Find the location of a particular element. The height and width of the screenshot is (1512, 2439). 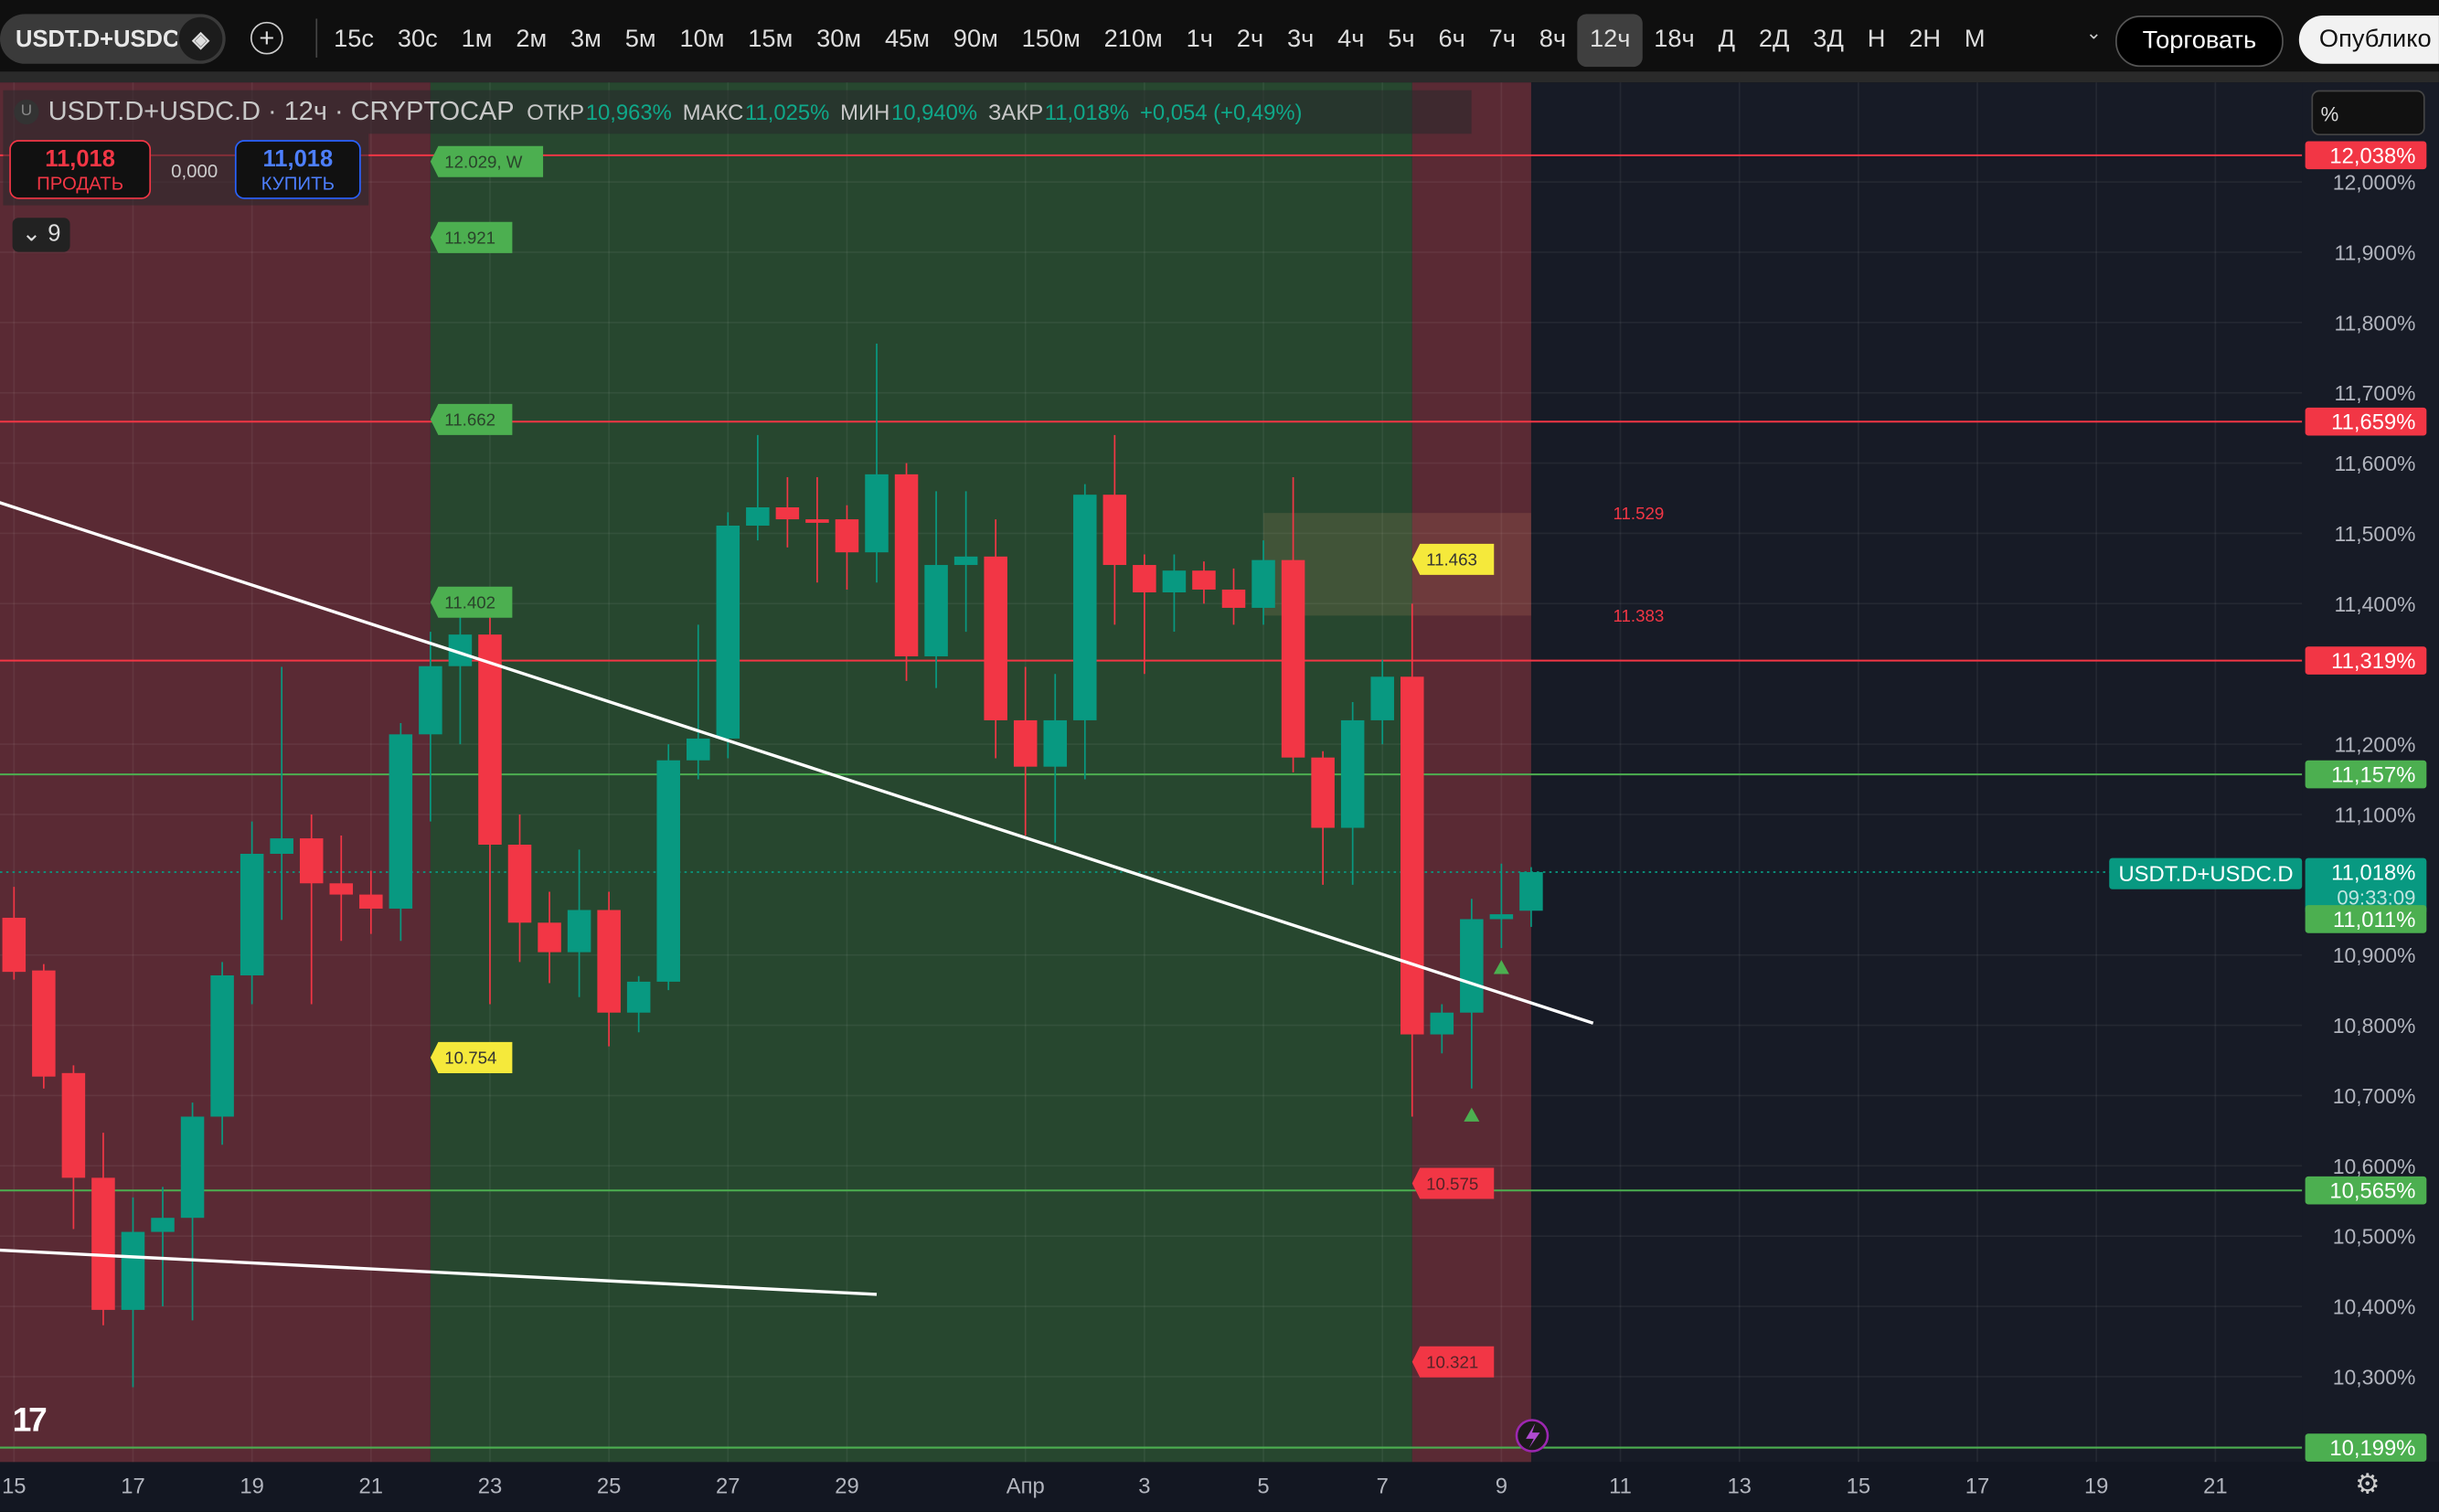

timeframe-17: 5ч is located at coordinates (1401, 39).